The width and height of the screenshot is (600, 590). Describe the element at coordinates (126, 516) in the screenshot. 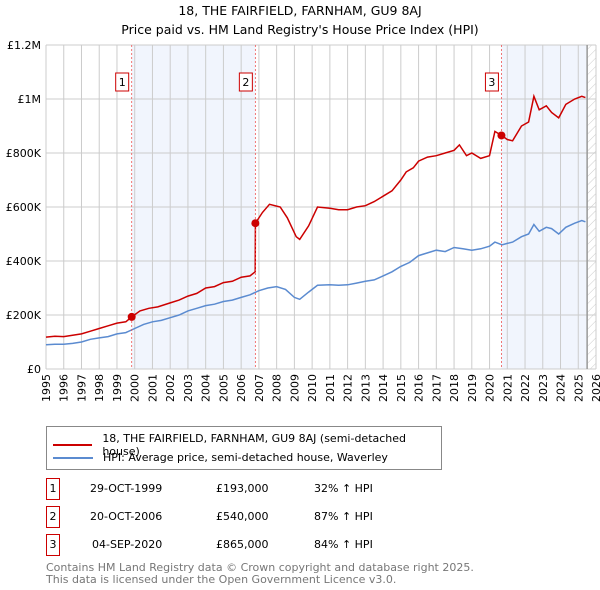

I see `sale-date: 20-OCT-2006` at that location.